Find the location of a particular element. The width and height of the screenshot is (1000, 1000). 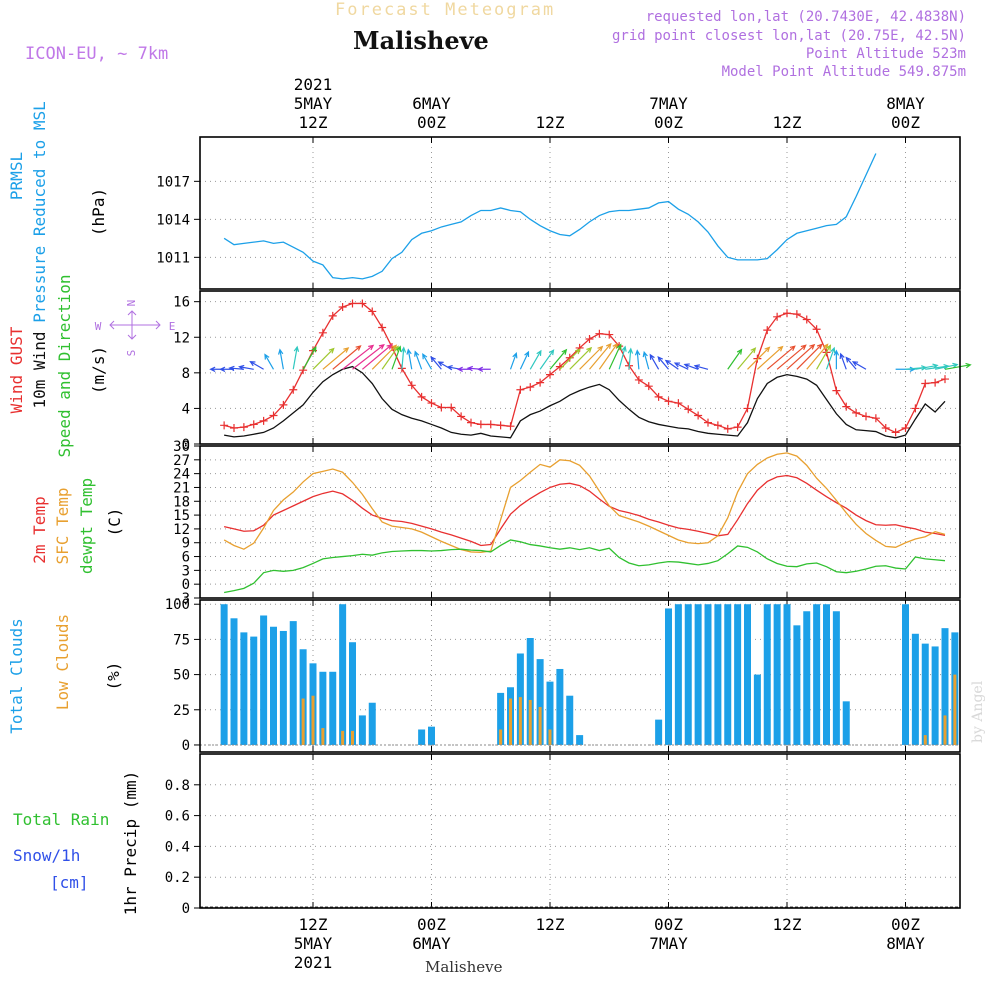

pressure-line is located at coordinates (550, 216).